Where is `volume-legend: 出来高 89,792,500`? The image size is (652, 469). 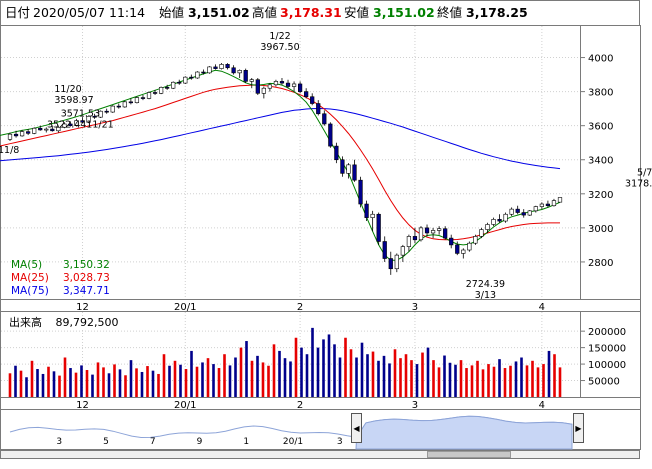
volume-legend: 出来高 89,792,500 is located at coordinates (64, 322).